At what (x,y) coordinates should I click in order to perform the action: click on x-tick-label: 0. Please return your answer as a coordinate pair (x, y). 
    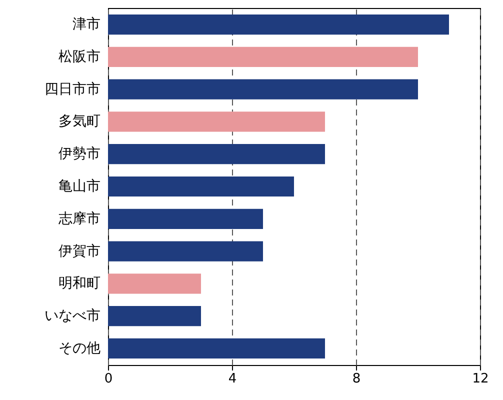
    Looking at the image, I should click on (108, 379).